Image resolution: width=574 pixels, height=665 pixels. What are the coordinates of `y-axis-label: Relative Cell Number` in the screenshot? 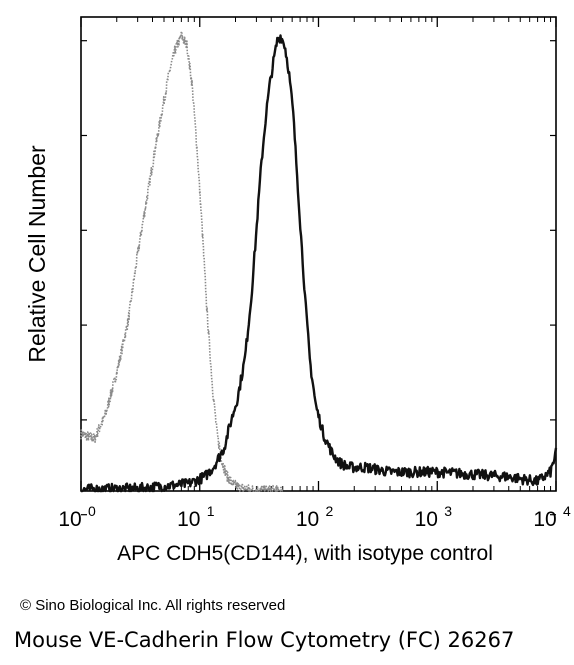 It's located at (37, 254).